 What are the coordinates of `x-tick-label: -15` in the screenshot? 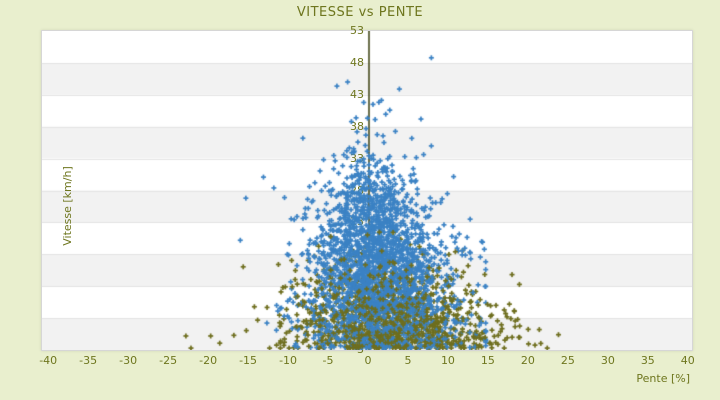 It's located at (248, 360).